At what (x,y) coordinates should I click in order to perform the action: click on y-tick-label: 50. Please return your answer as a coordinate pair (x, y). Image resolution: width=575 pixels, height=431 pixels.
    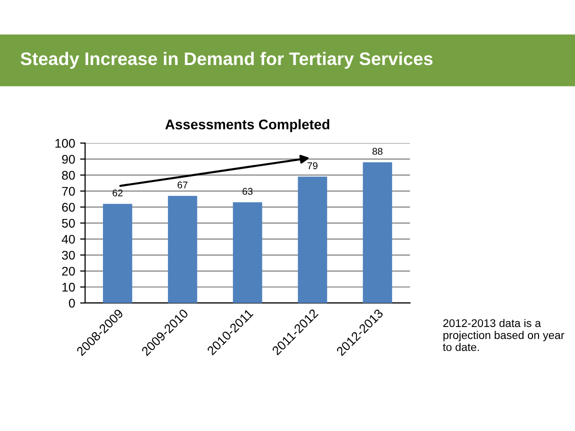
    Looking at the image, I should click on (68, 223).